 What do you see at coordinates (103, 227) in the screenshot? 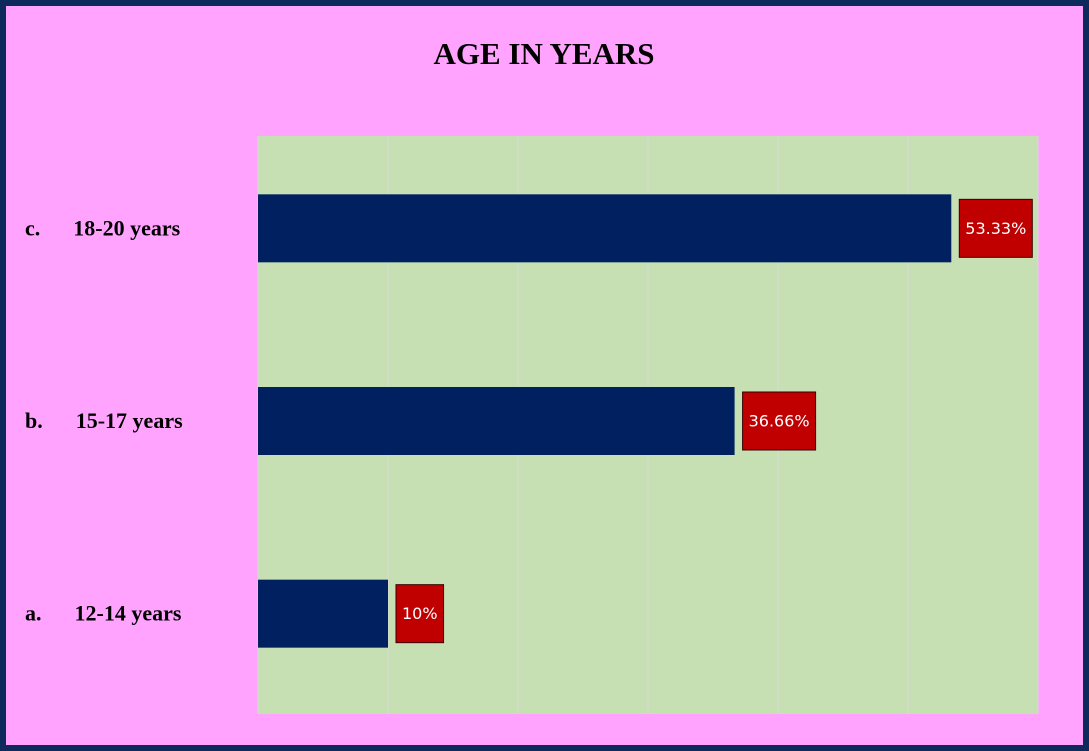
I see `y-tick-label: c. 18-20 years` at bounding box center [103, 227].